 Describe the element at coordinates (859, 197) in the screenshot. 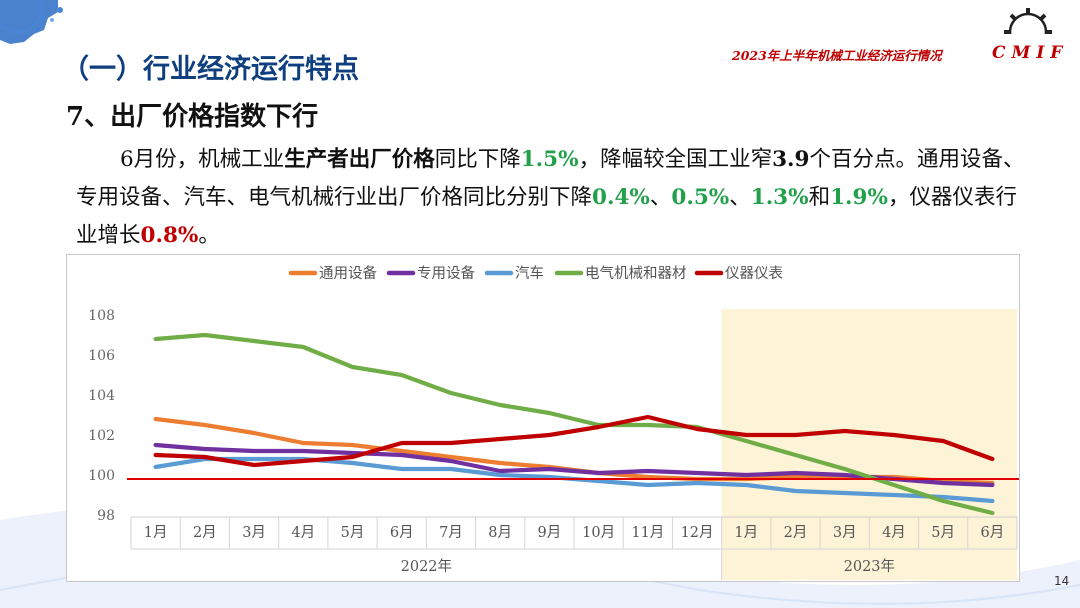

I see `para-value-green: 1.9%` at that location.